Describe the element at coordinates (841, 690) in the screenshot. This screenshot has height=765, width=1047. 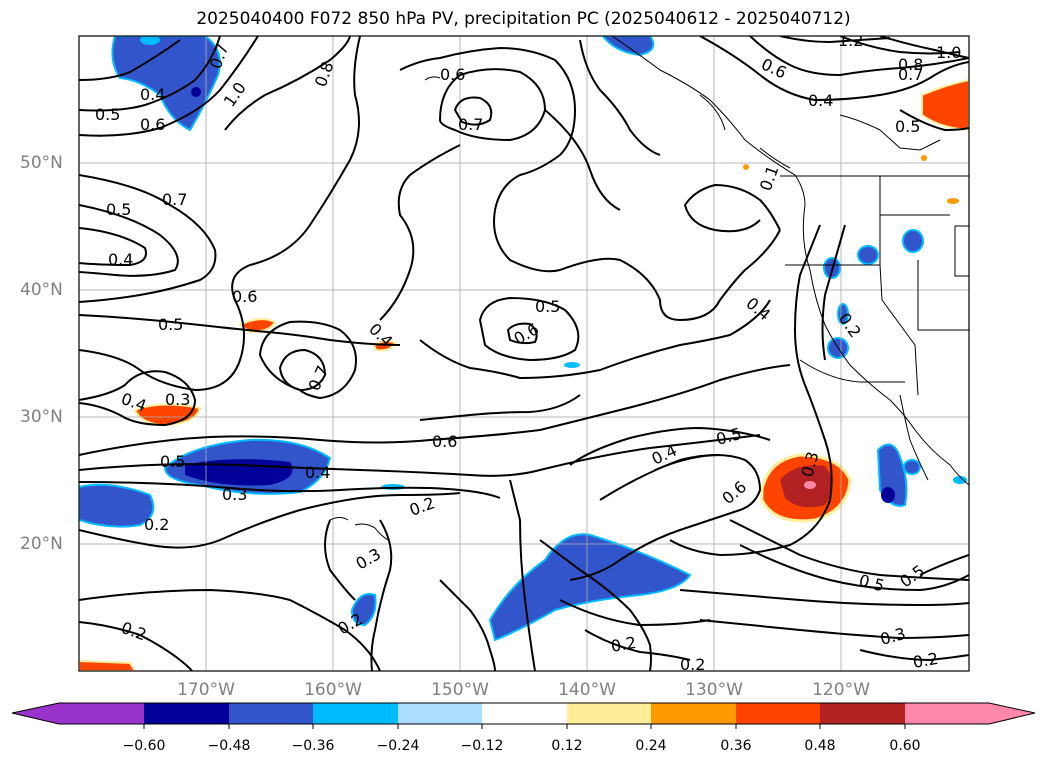
I see `lon-label: 120°W` at that location.